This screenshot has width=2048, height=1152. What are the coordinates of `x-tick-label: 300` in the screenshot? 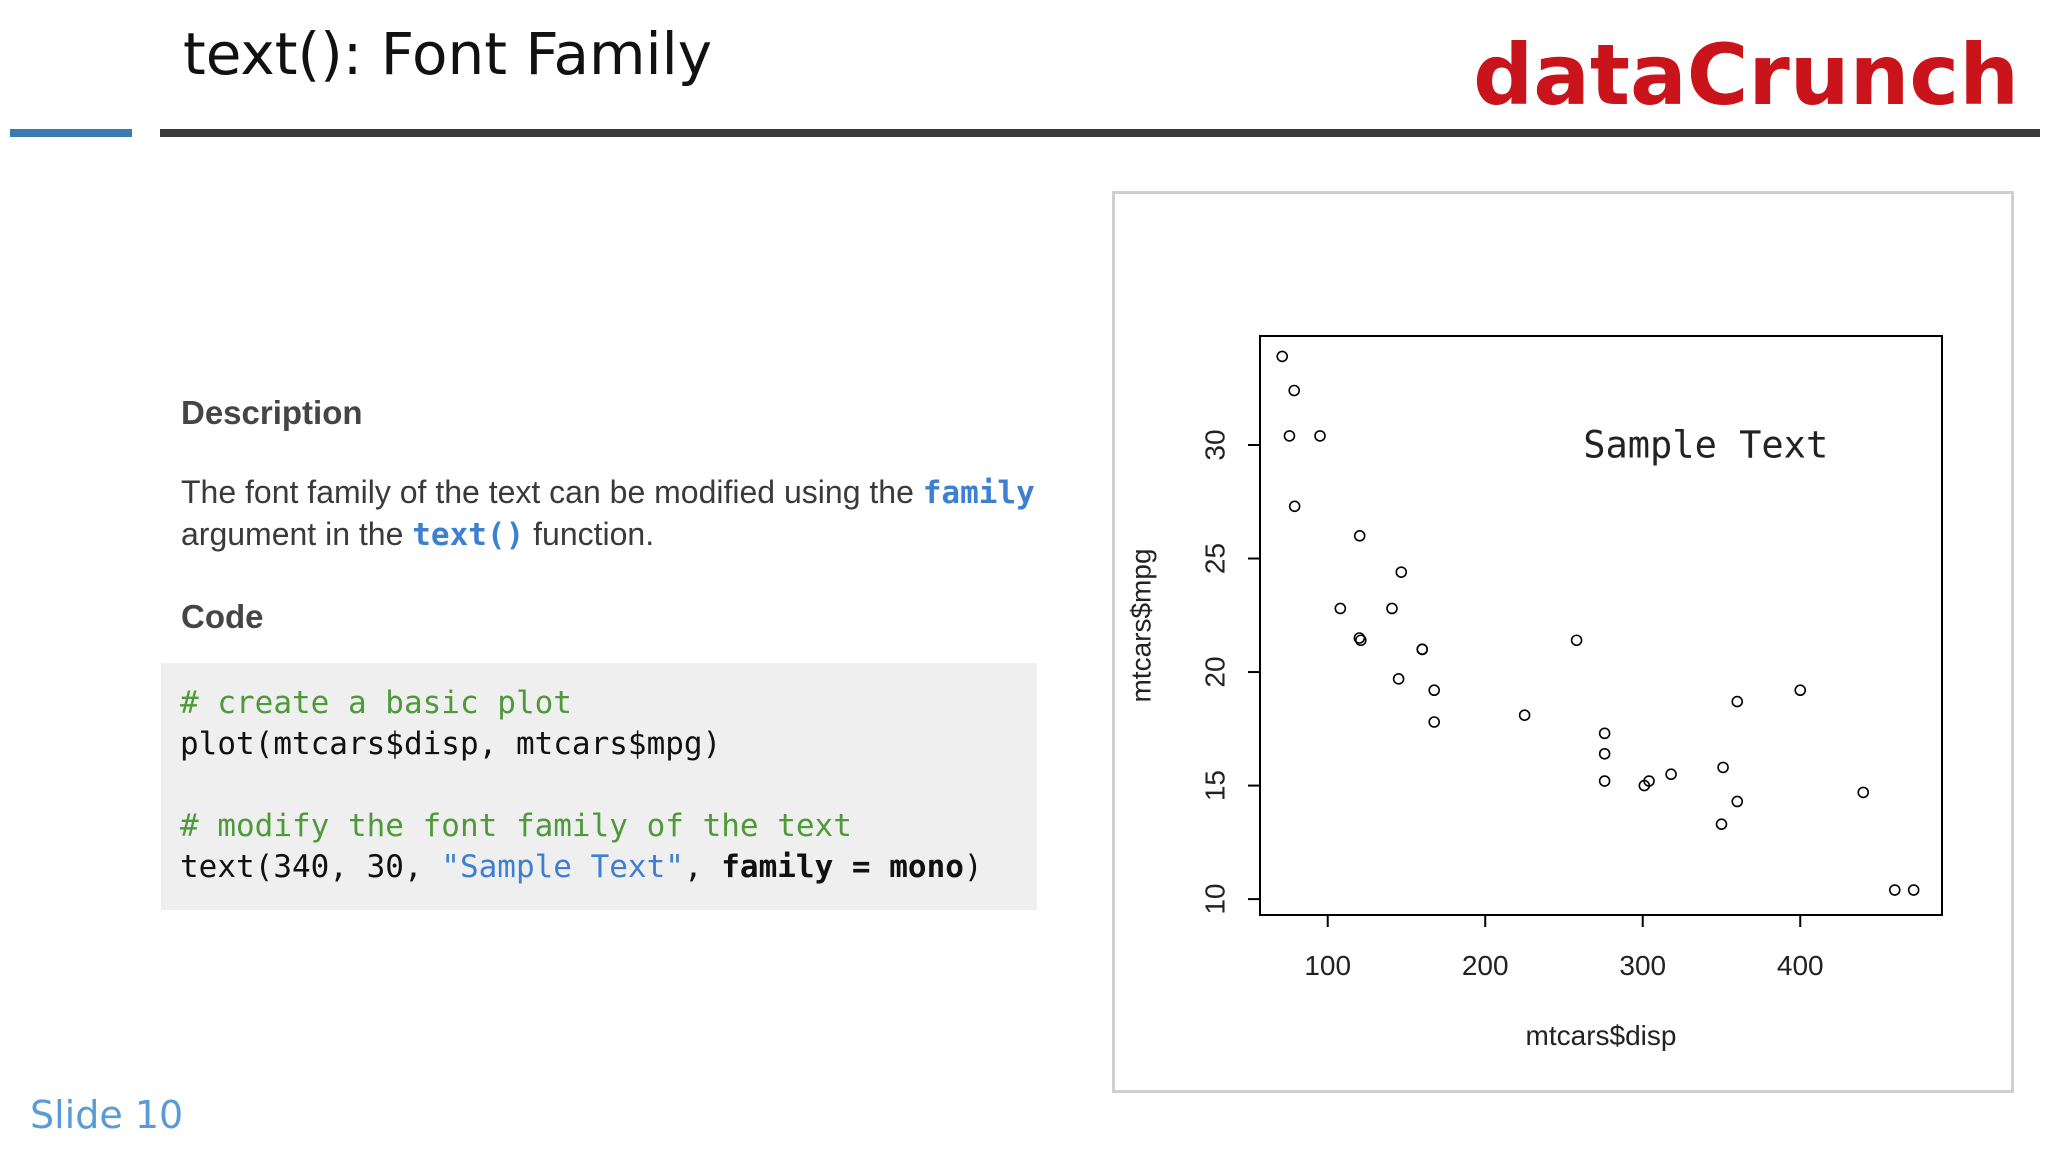 It's located at (1642, 965).